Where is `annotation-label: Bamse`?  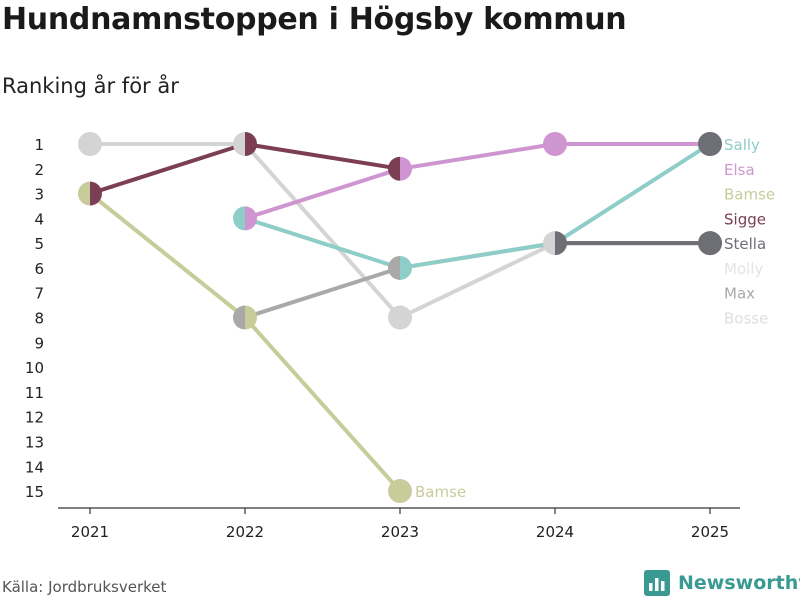 annotation-label: Bamse is located at coordinates (440, 492).